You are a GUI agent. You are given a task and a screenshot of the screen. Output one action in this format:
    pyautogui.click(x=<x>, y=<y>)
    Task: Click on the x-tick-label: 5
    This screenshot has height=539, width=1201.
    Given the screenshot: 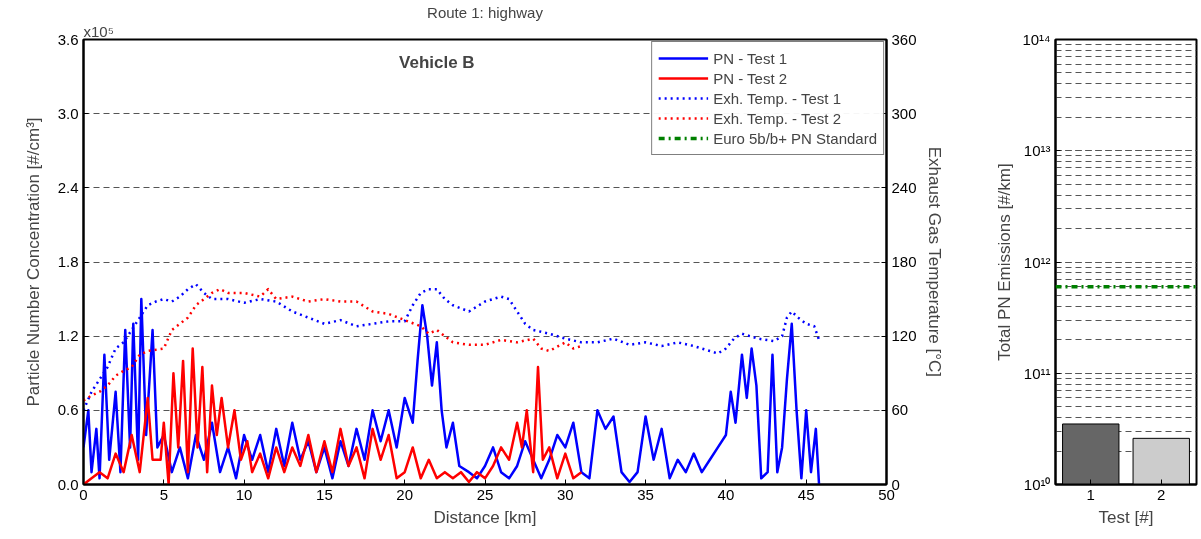 What is the action you would take?
    pyautogui.click(x=163, y=494)
    